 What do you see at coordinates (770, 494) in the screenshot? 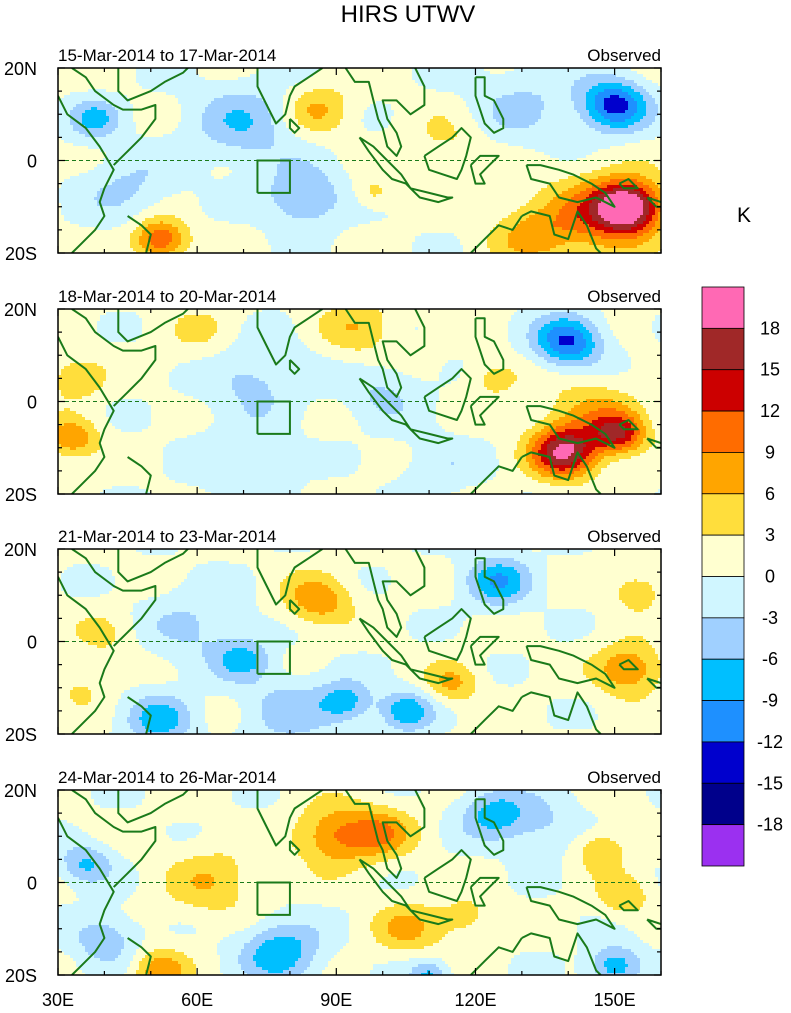
I see `colorbar-label: 6` at bounding box center [770, 494].